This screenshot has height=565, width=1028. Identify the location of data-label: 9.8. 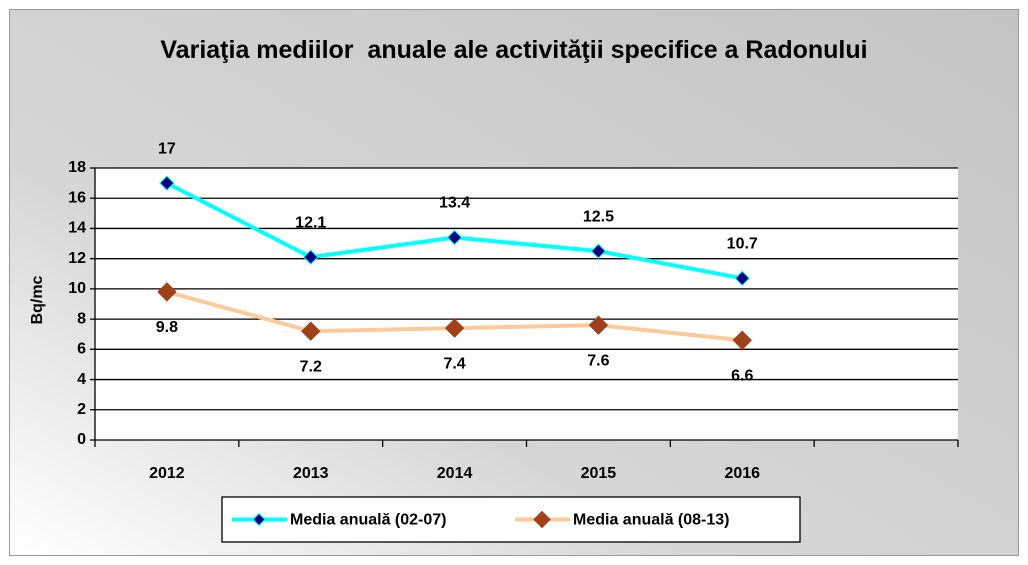
(167, 327).